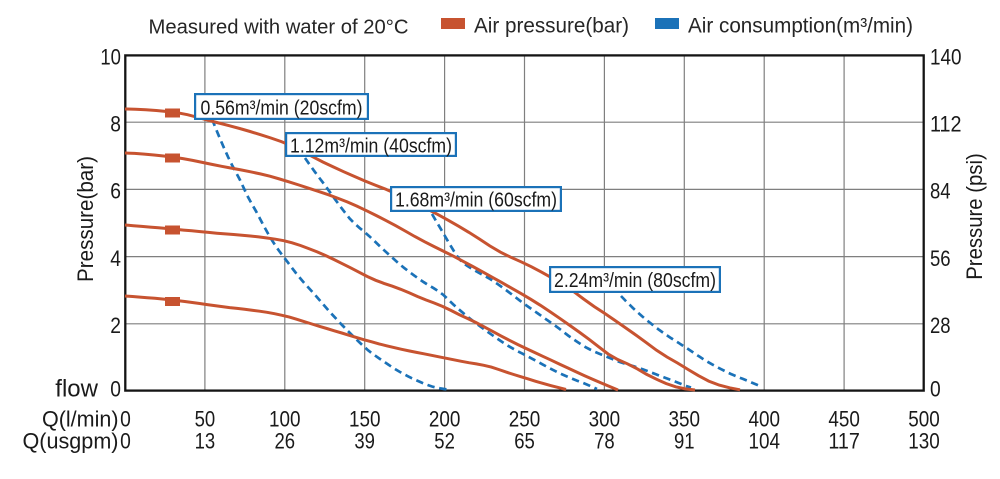 This screenshot has height=479, width=1000. Describe the element at coordinates (604, 440) in the screenshot. I see `svg-text: 78` at that location.